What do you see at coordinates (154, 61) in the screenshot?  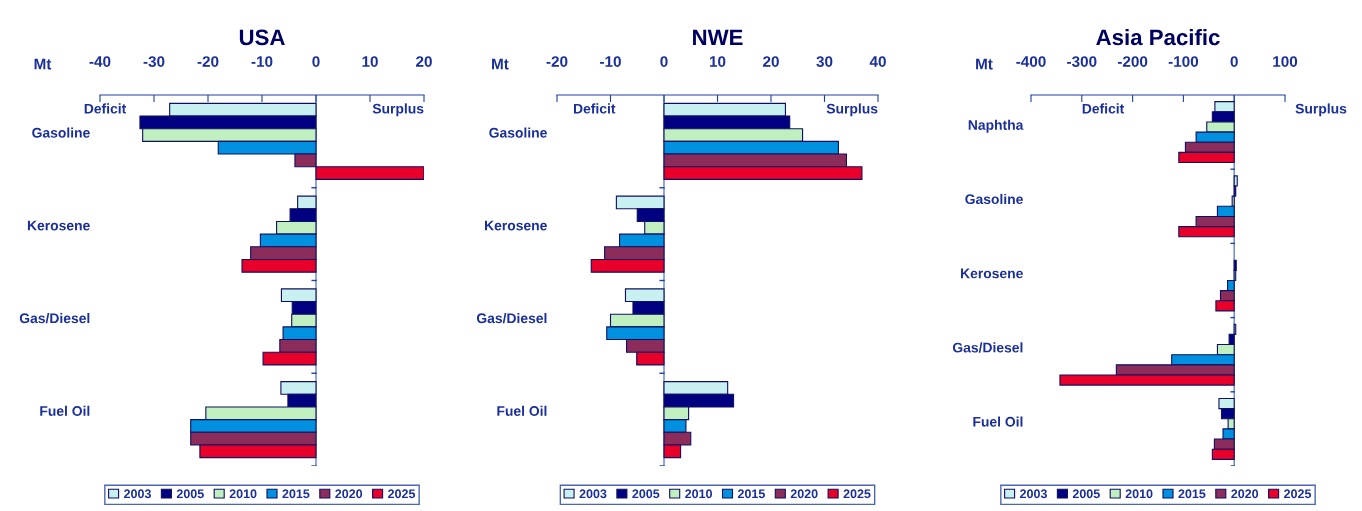 I see `x-tick-label: -30` at bounding box center [154, 61].